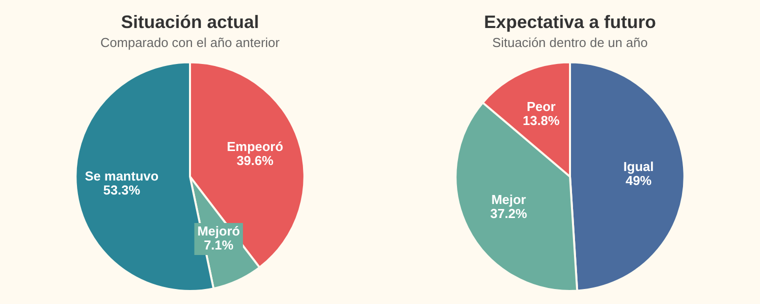 The height and width of the screenshot is (304, 760). Describe the element at coordinates (541, 120) in the screenshot. I see `data-label: 13.8%` at that location.